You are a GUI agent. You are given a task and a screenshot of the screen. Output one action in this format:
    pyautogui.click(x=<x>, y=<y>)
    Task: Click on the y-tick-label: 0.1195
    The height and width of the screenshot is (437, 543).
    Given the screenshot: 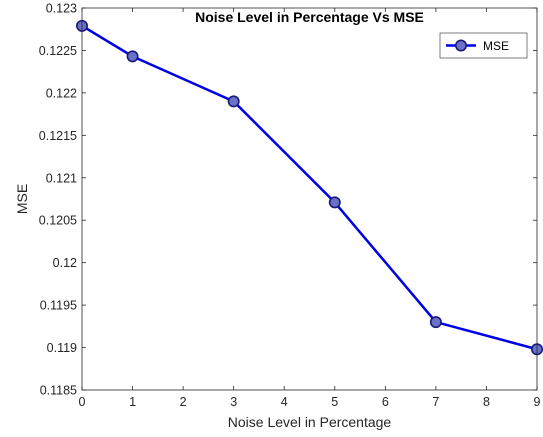 What is the action you would take?
    pyautogui.click(x=58, y=306)
    